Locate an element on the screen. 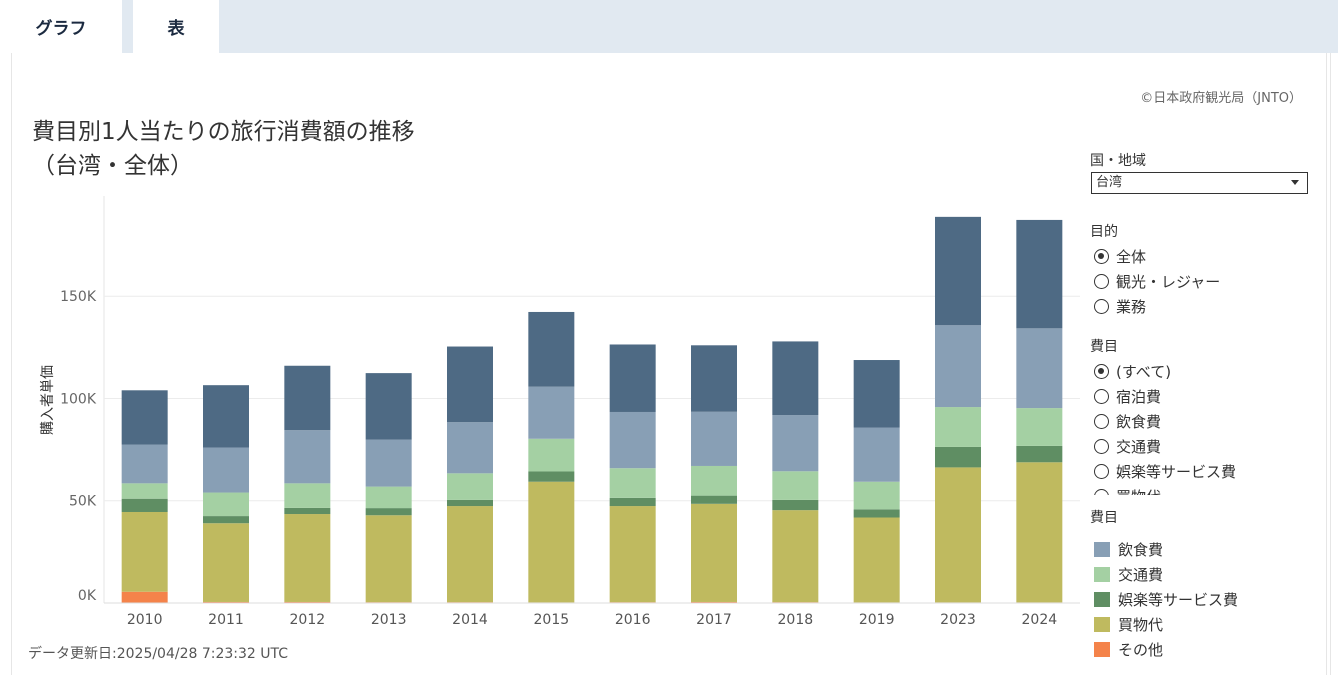 Image resolution: width=1338 pixels, height=675 pixels. category-option-label: 買物代 is located at coordinates (1138, 490).